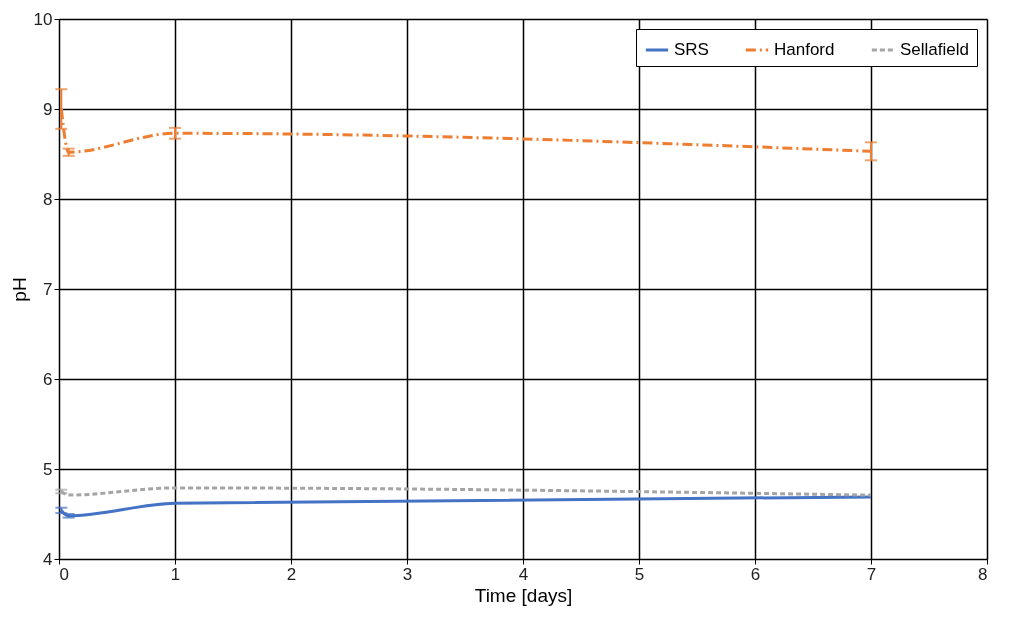 The height and width of the screenshot is (631, 1025). I want to click on y-axis-title: pH, so click(19, 289).